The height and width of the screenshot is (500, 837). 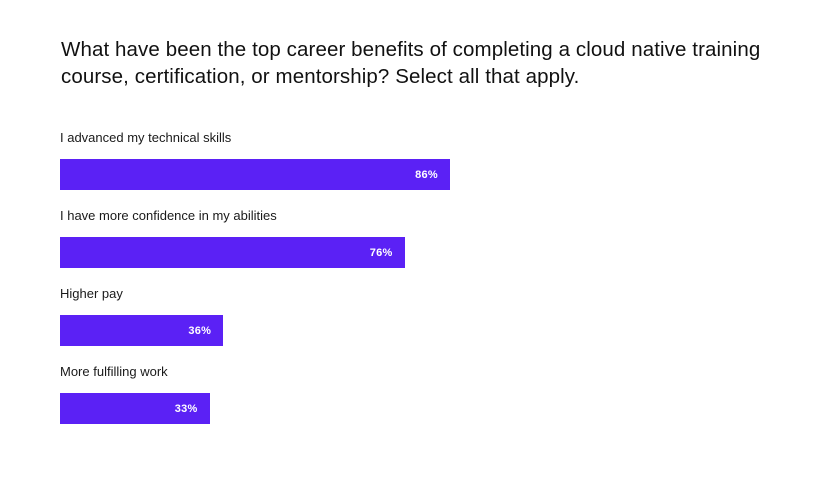 What do you see at coordinates (142, 330) in the screenshot?
I see `bar: 36%` at bounding box center [142, 330].